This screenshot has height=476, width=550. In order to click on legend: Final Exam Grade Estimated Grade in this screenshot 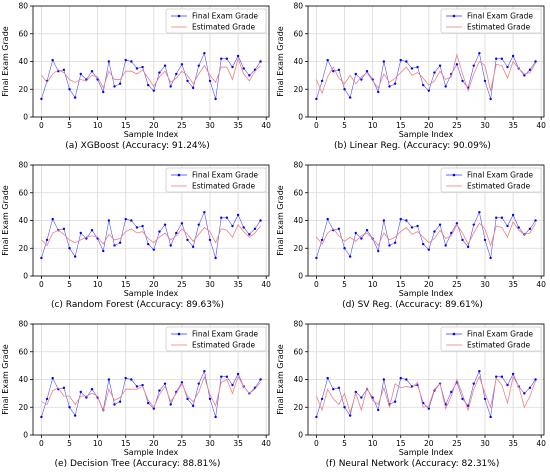, I will do `click(216, 339)`.